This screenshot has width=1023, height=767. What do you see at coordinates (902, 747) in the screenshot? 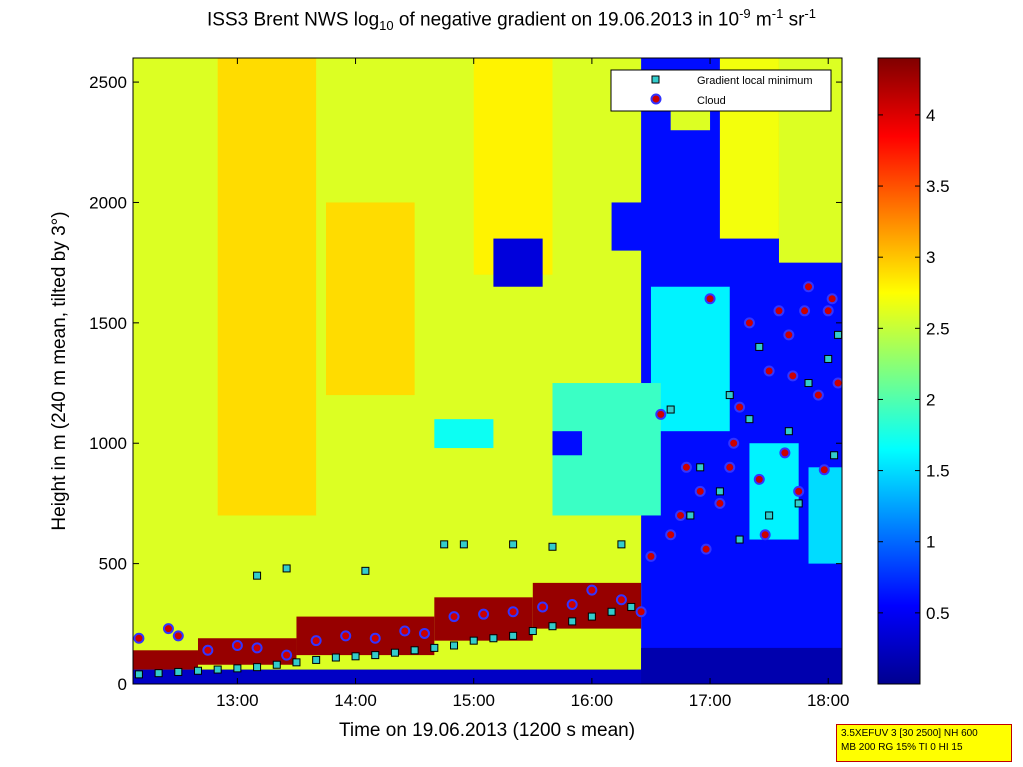
I see `infobox-line2: MB 200 RG 15% TI 0 HI 15` at bounding box center [902, 747].